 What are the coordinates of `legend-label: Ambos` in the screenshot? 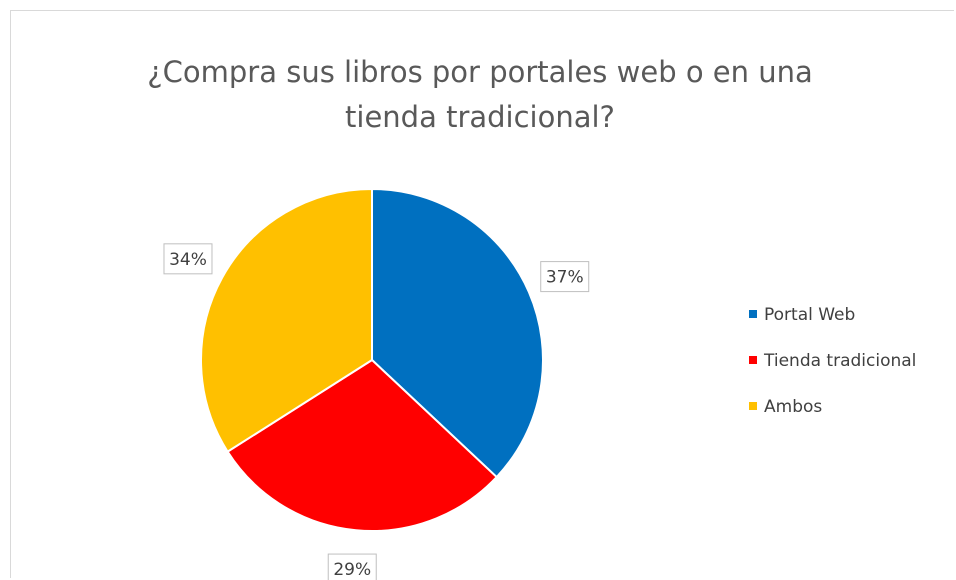 It's located at (793, 407).